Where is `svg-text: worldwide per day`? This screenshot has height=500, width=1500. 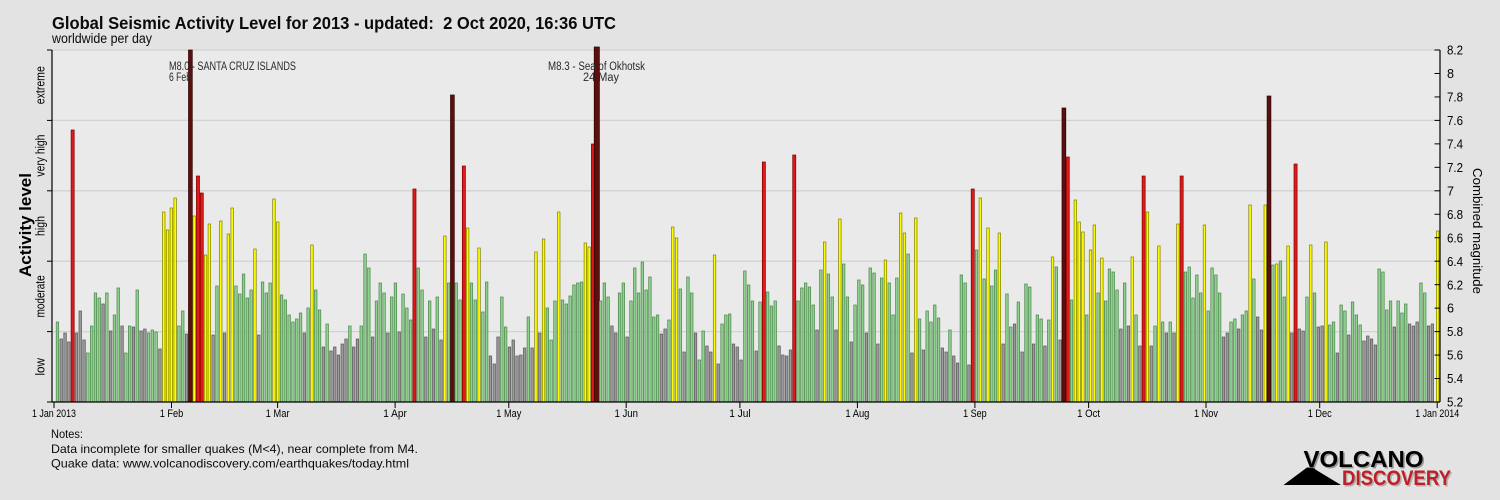
svg-text: worldwide per day is located at coordinates (101, 38).